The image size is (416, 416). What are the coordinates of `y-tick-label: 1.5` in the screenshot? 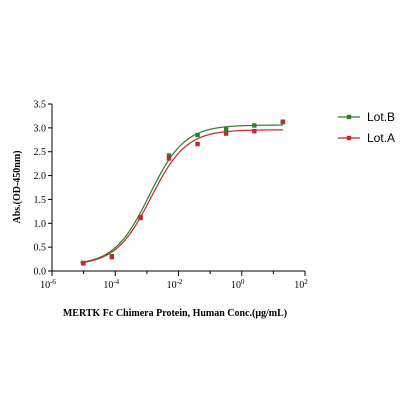 It's located at (40, 200).